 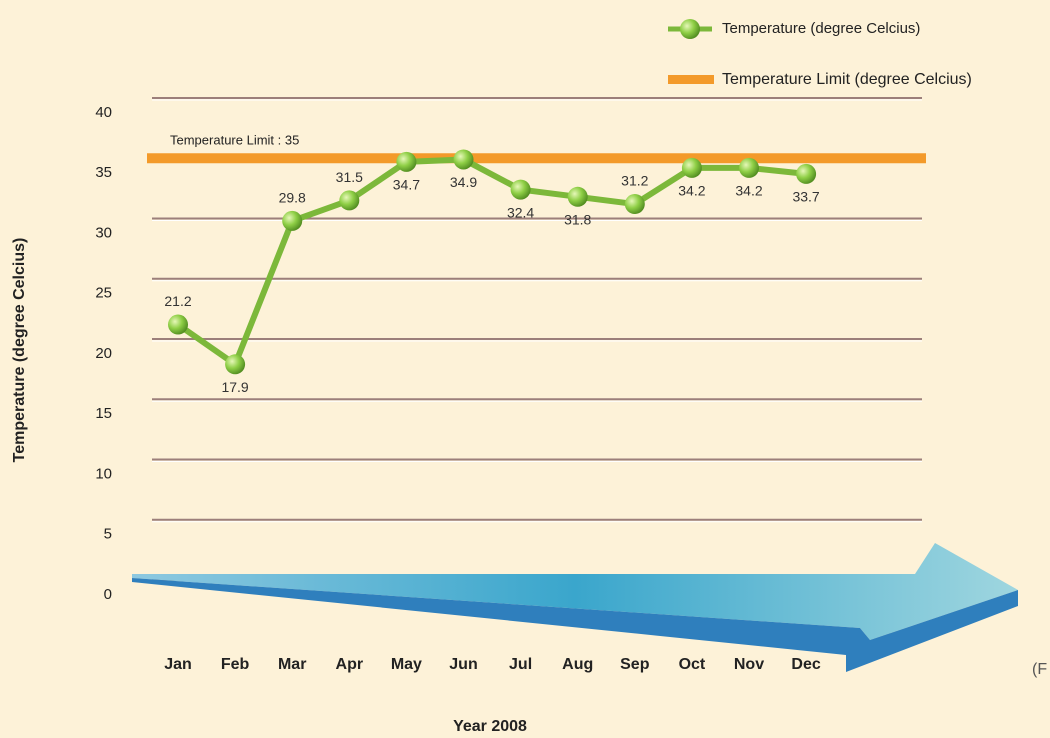 I want to click on x-tick-label: Apr, so click(x=350, y=664).